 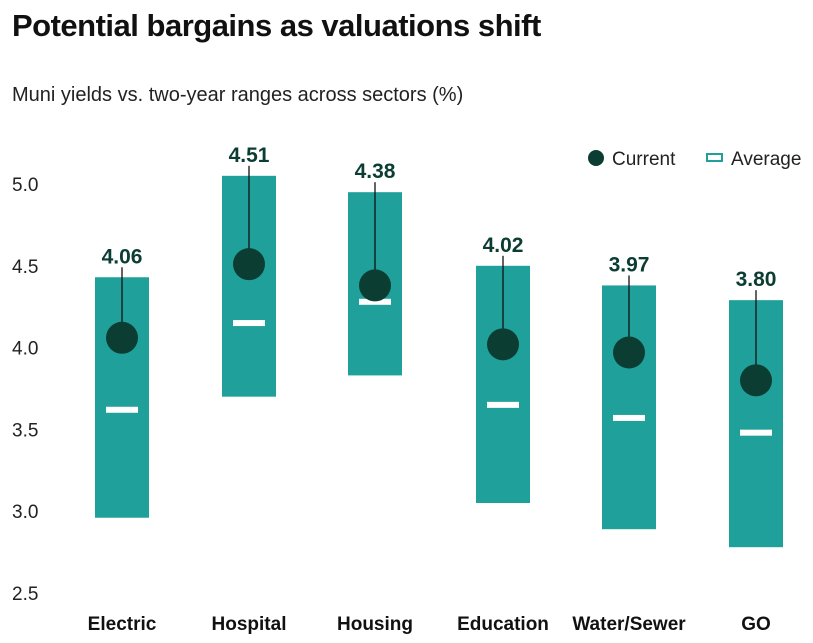 I want to click on y-tick-label: 4.5, so click(x=25, y=267).